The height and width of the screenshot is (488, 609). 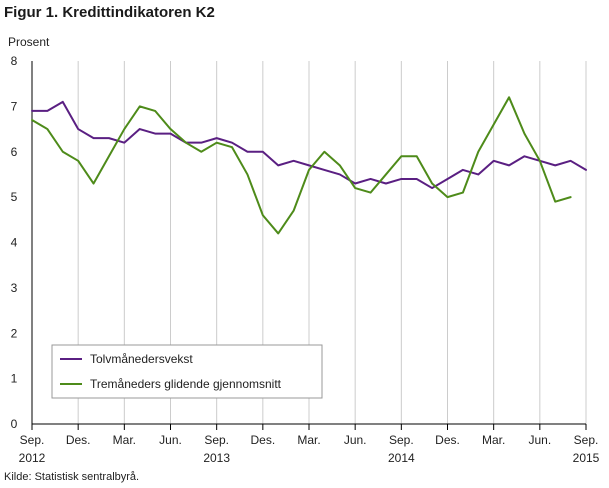 I want to click on source-note: Kilde: Statistisk sentralbyrå., so click(x=72, y=477).